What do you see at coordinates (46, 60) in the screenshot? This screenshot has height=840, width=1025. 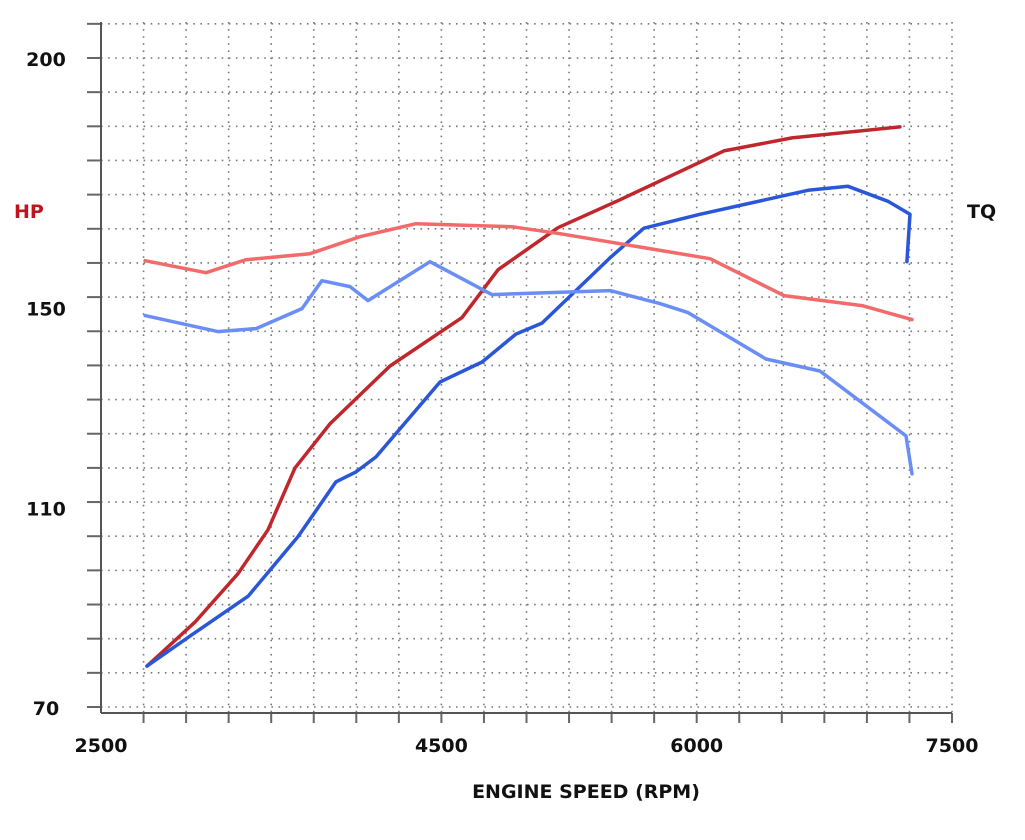 I see `y-tick-label: 200` at bounding box center [46, 60].